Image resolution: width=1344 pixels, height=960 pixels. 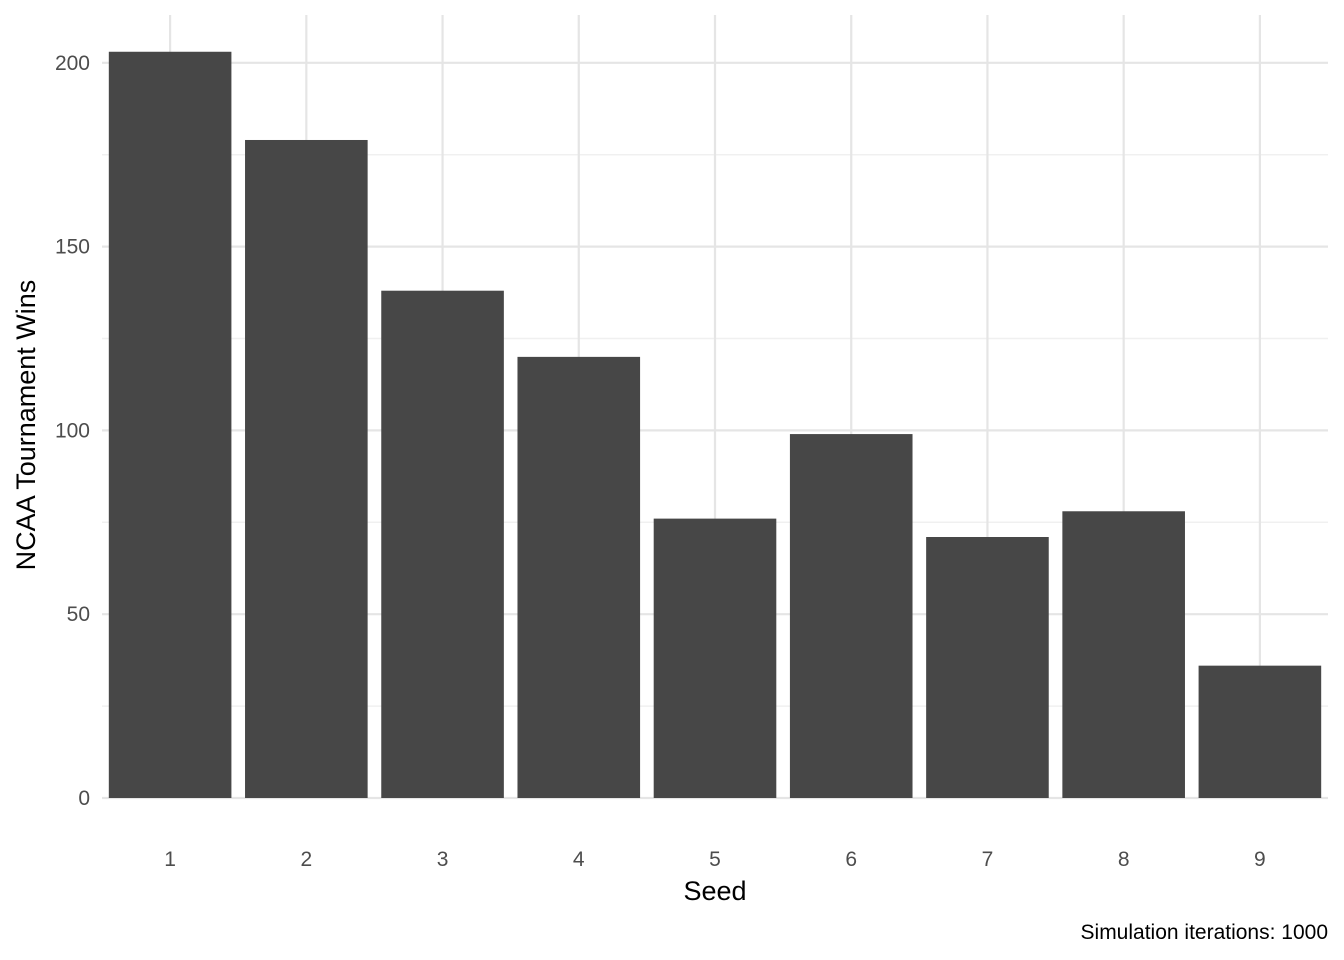 What do you see at coordinates (72, 63) in the screenshot?
I see `y-tick-label: 200` at bounding box center [72, 63].